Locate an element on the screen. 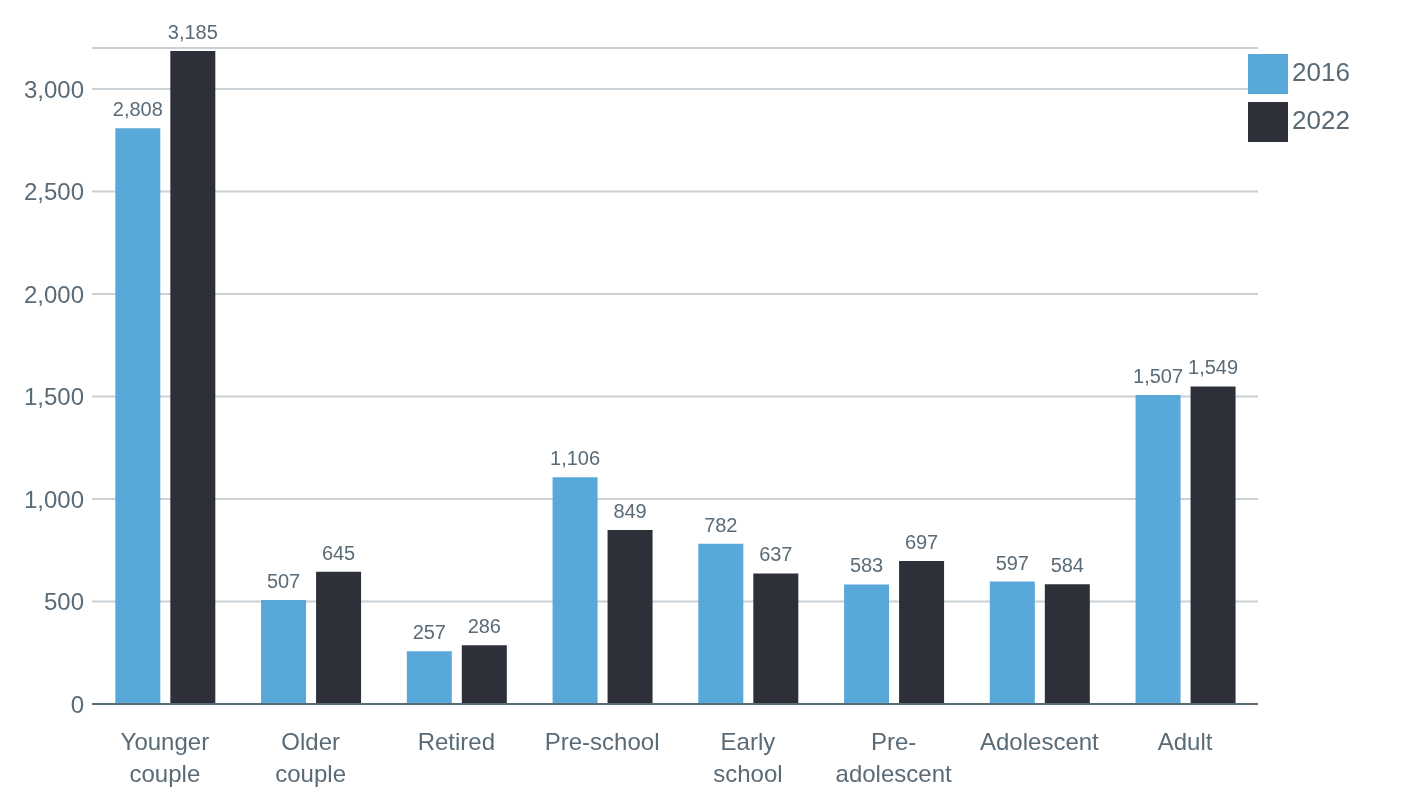  y-tick-label: 1,500 is located at coordinates (53, 397).